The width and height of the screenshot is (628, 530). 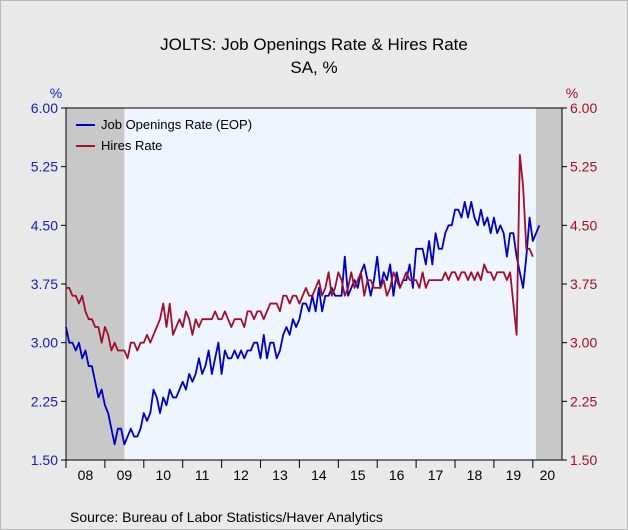 What do you see at coordinates (583, 225) in the screenshot?
I see `right-y-tick-label: 4.50` at bounding box center [583, 225].